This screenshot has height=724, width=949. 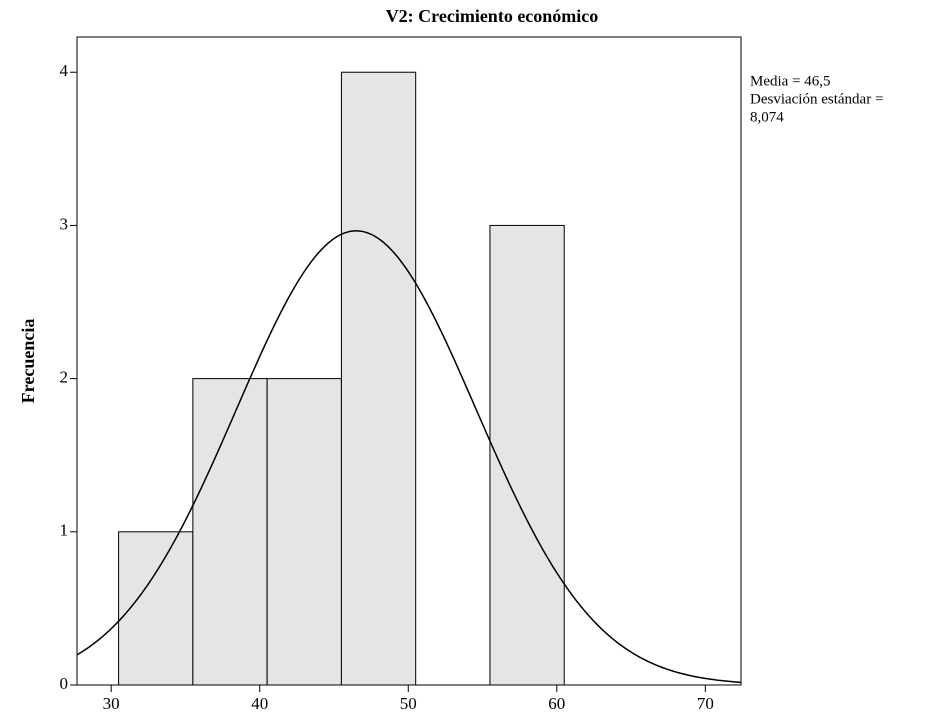 What do you see at coordinates (111, 703) in the screenshot?
I see `x-tick-label: 30` at bounding box center [111, 703].